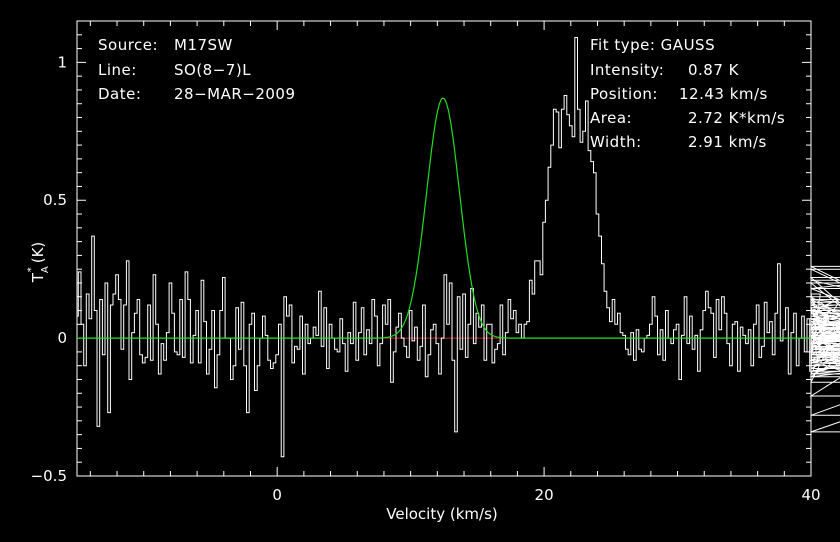  Describe the element at coordinates (49, 476) in the screenshot. I see `y-tick-label: −0.5` at that location.